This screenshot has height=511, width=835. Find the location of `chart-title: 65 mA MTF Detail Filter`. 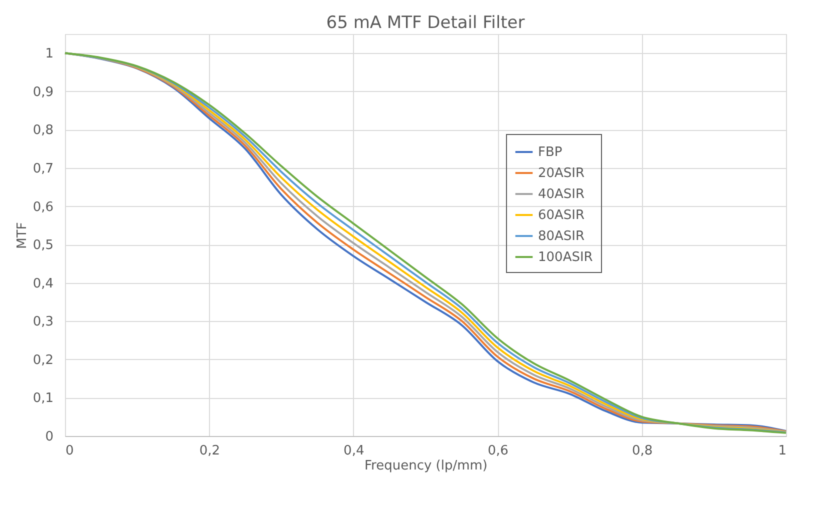

chart-title: 65 mA MTF Detail Filter is located at coordinates (425, 23).